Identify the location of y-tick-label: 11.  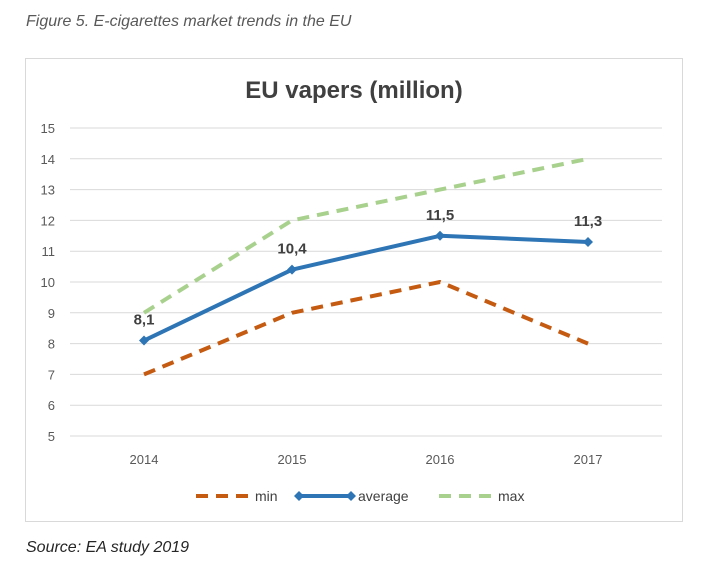
(49, 251).